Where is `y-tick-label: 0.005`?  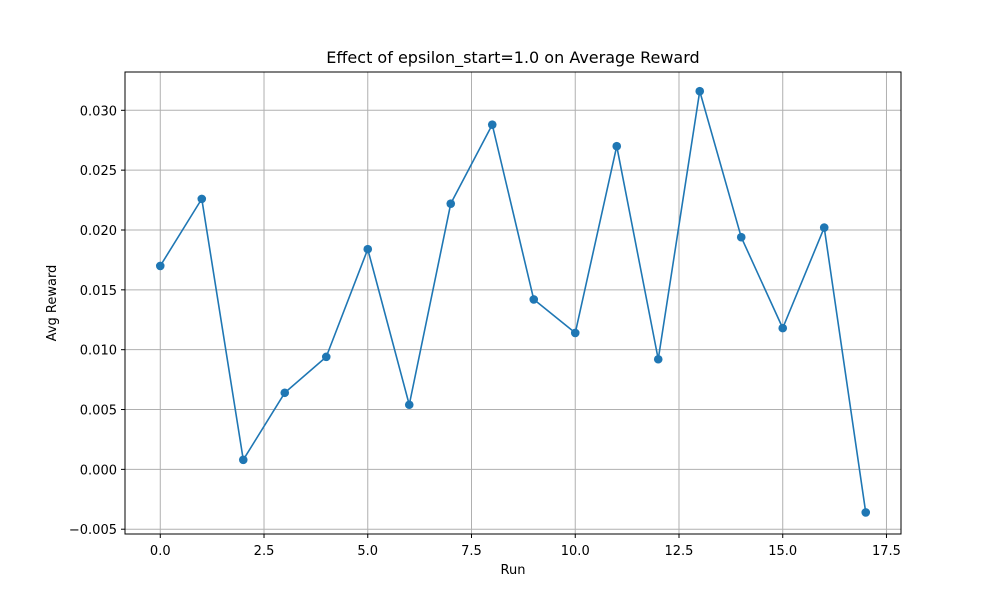 y-tick-label: 0.005 is located at coordinates (98, 411).